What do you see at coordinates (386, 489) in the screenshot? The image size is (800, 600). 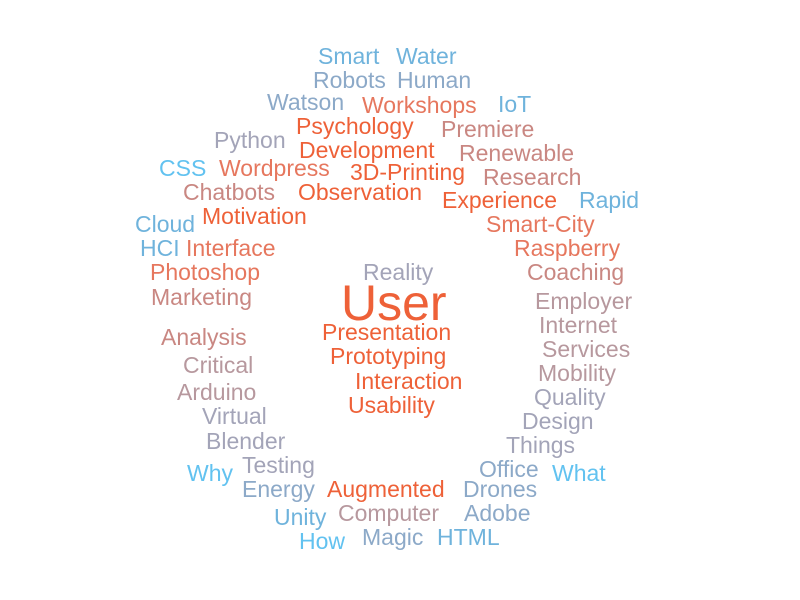 I see `word-augmented: Augmented` at bounding box center [386, 489].